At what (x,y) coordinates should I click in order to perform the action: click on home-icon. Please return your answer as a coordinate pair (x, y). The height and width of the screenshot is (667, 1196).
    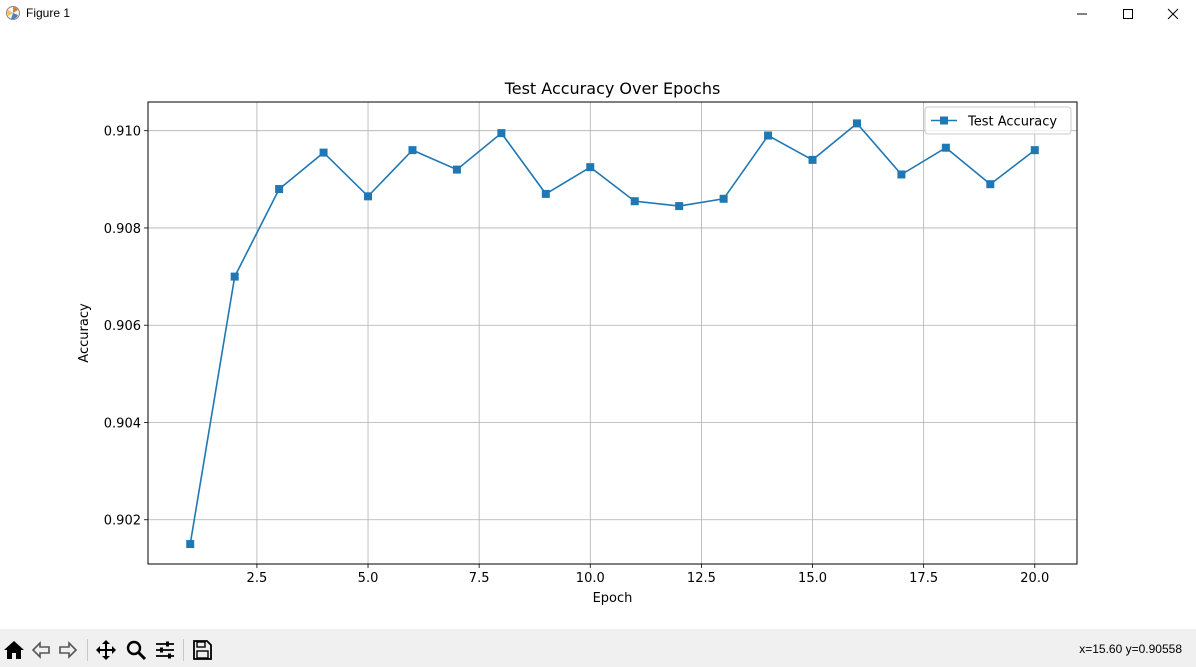
    Looking at the image, I should click on (14, 650).